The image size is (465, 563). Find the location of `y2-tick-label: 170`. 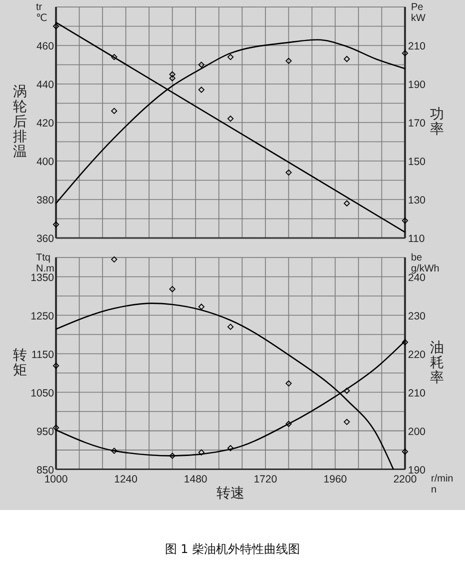

y2-tick-label: 170 is located at coordinates (417, 124).